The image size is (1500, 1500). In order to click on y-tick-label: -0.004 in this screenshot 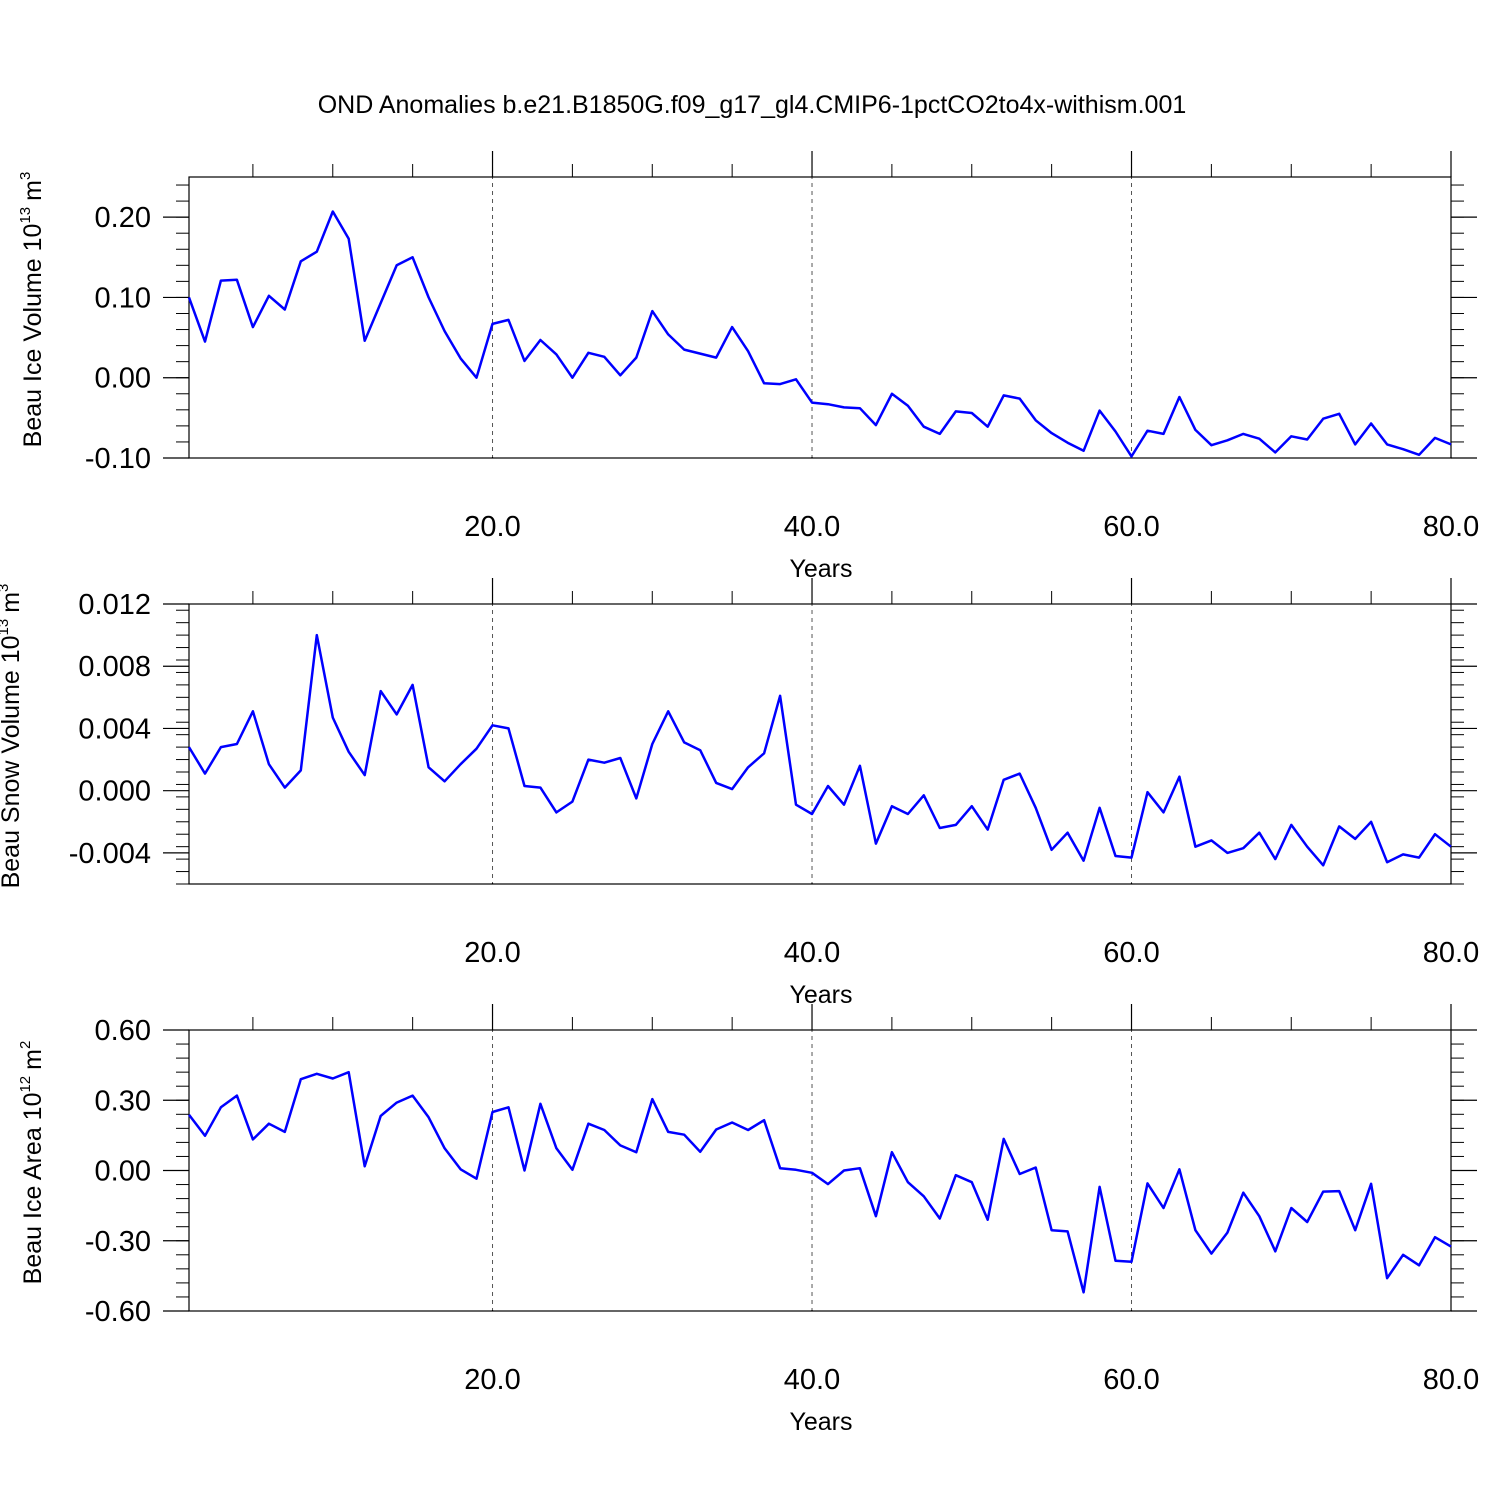, I will do `click(110, 854)`.